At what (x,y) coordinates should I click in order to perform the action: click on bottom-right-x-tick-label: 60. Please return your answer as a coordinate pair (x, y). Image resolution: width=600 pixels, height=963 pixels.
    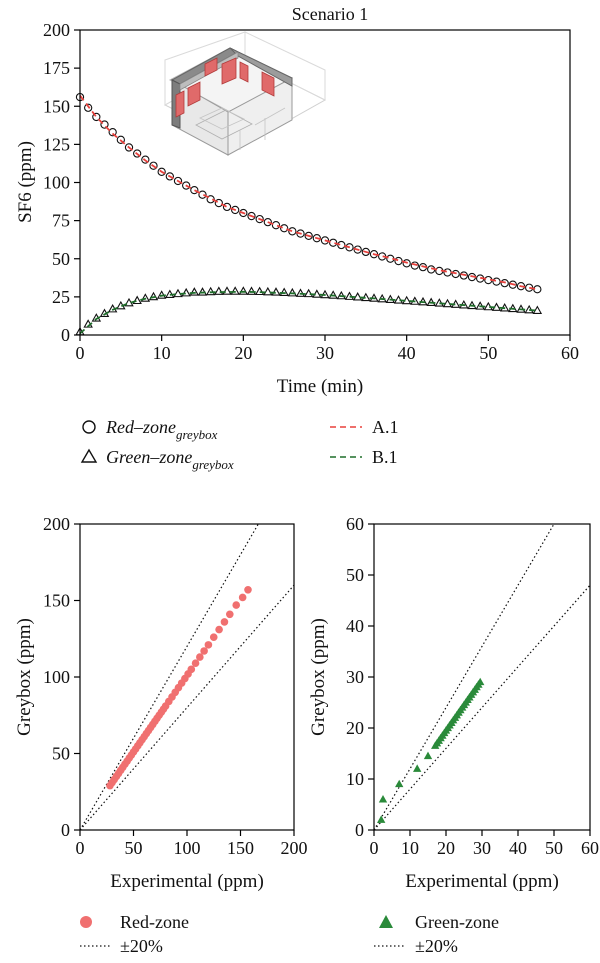
    Looking at the image, I should click on (590, 848).